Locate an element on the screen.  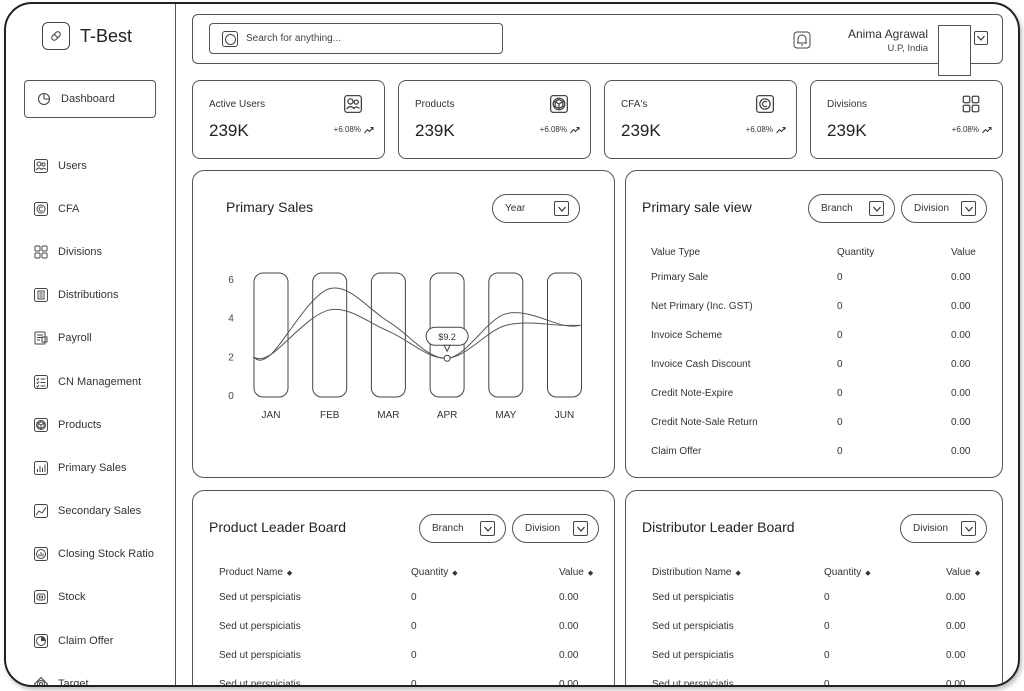
bell-icon is located at coordinates (802, 40).